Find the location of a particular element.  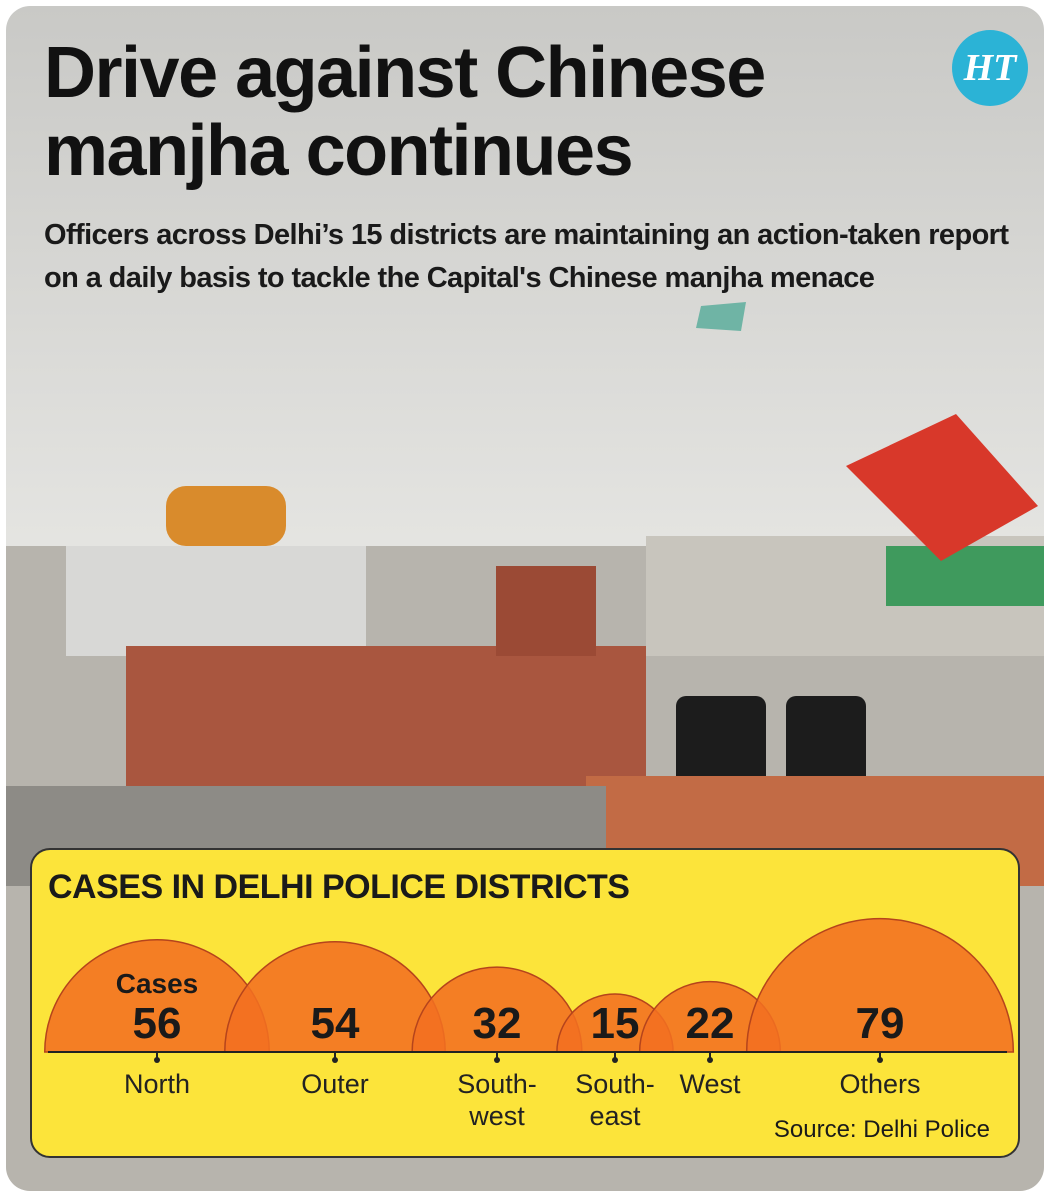

chart is located at coordinates (529, 990).